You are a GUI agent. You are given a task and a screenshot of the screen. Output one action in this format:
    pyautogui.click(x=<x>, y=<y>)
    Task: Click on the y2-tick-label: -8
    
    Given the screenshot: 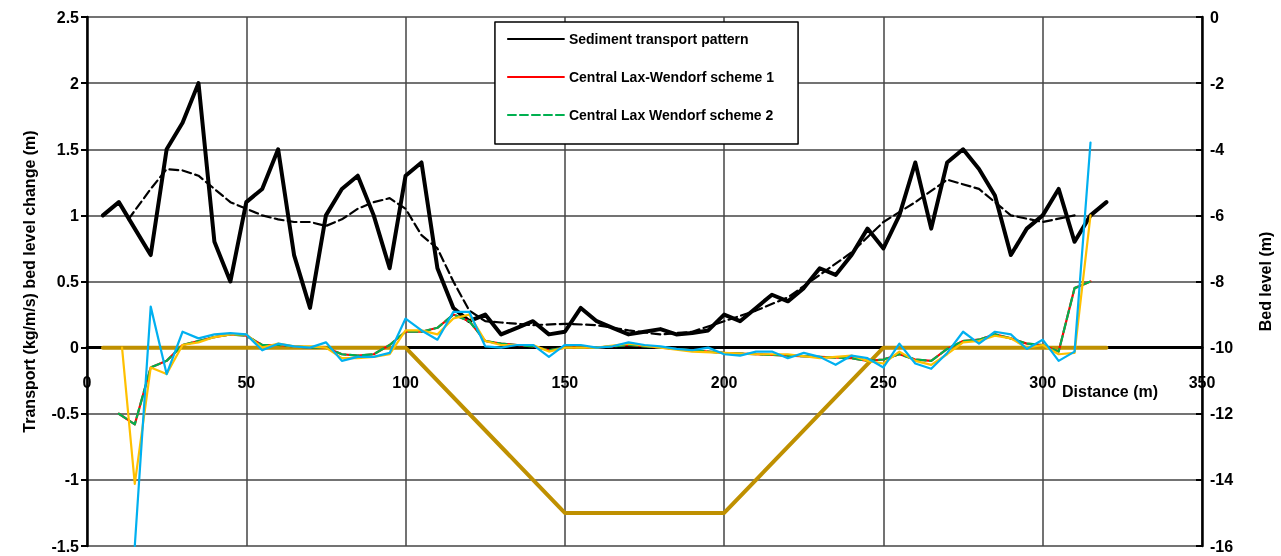 What is the action you would take?
    pyautogui.click(x=1217, y=281)
    